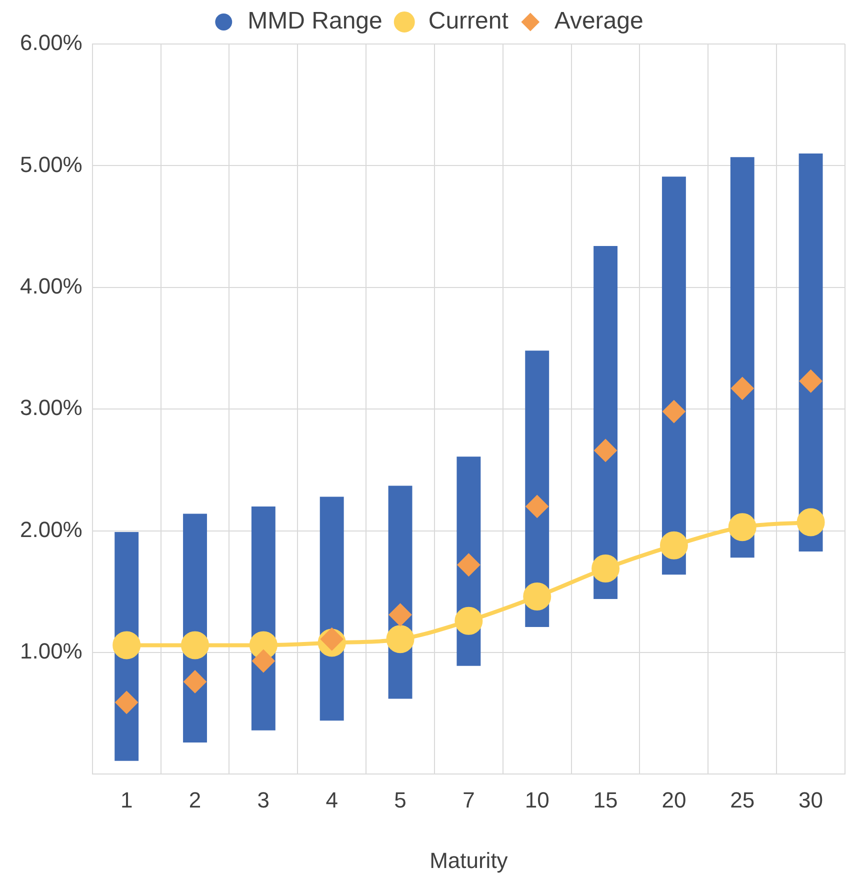 This screenshot has width=865, height=884. I want to click on y-tick-label: 5.00%, so click(51, 164).